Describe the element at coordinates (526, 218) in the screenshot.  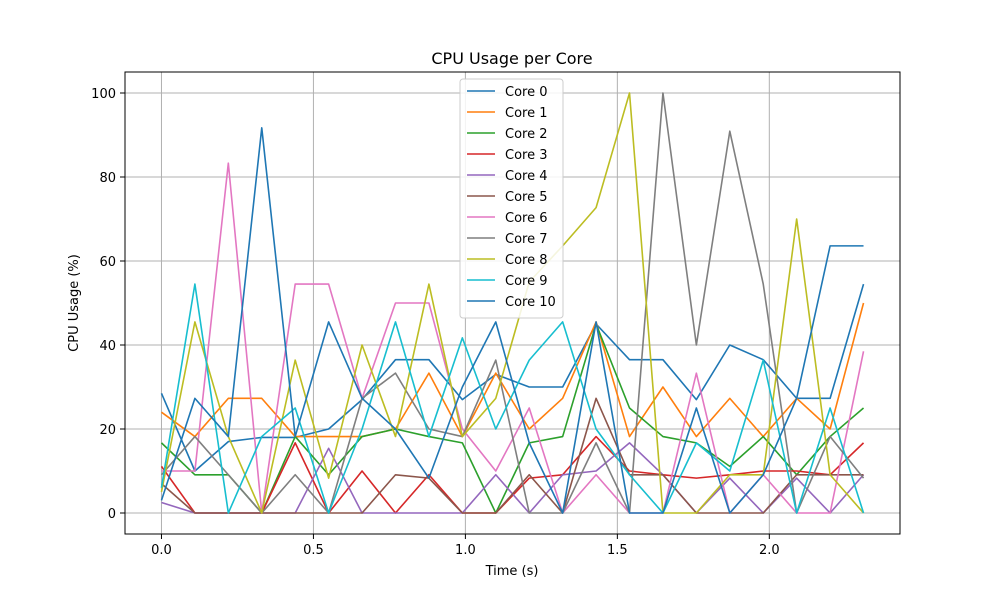
I see `legend-entry: Core 6` at that location.